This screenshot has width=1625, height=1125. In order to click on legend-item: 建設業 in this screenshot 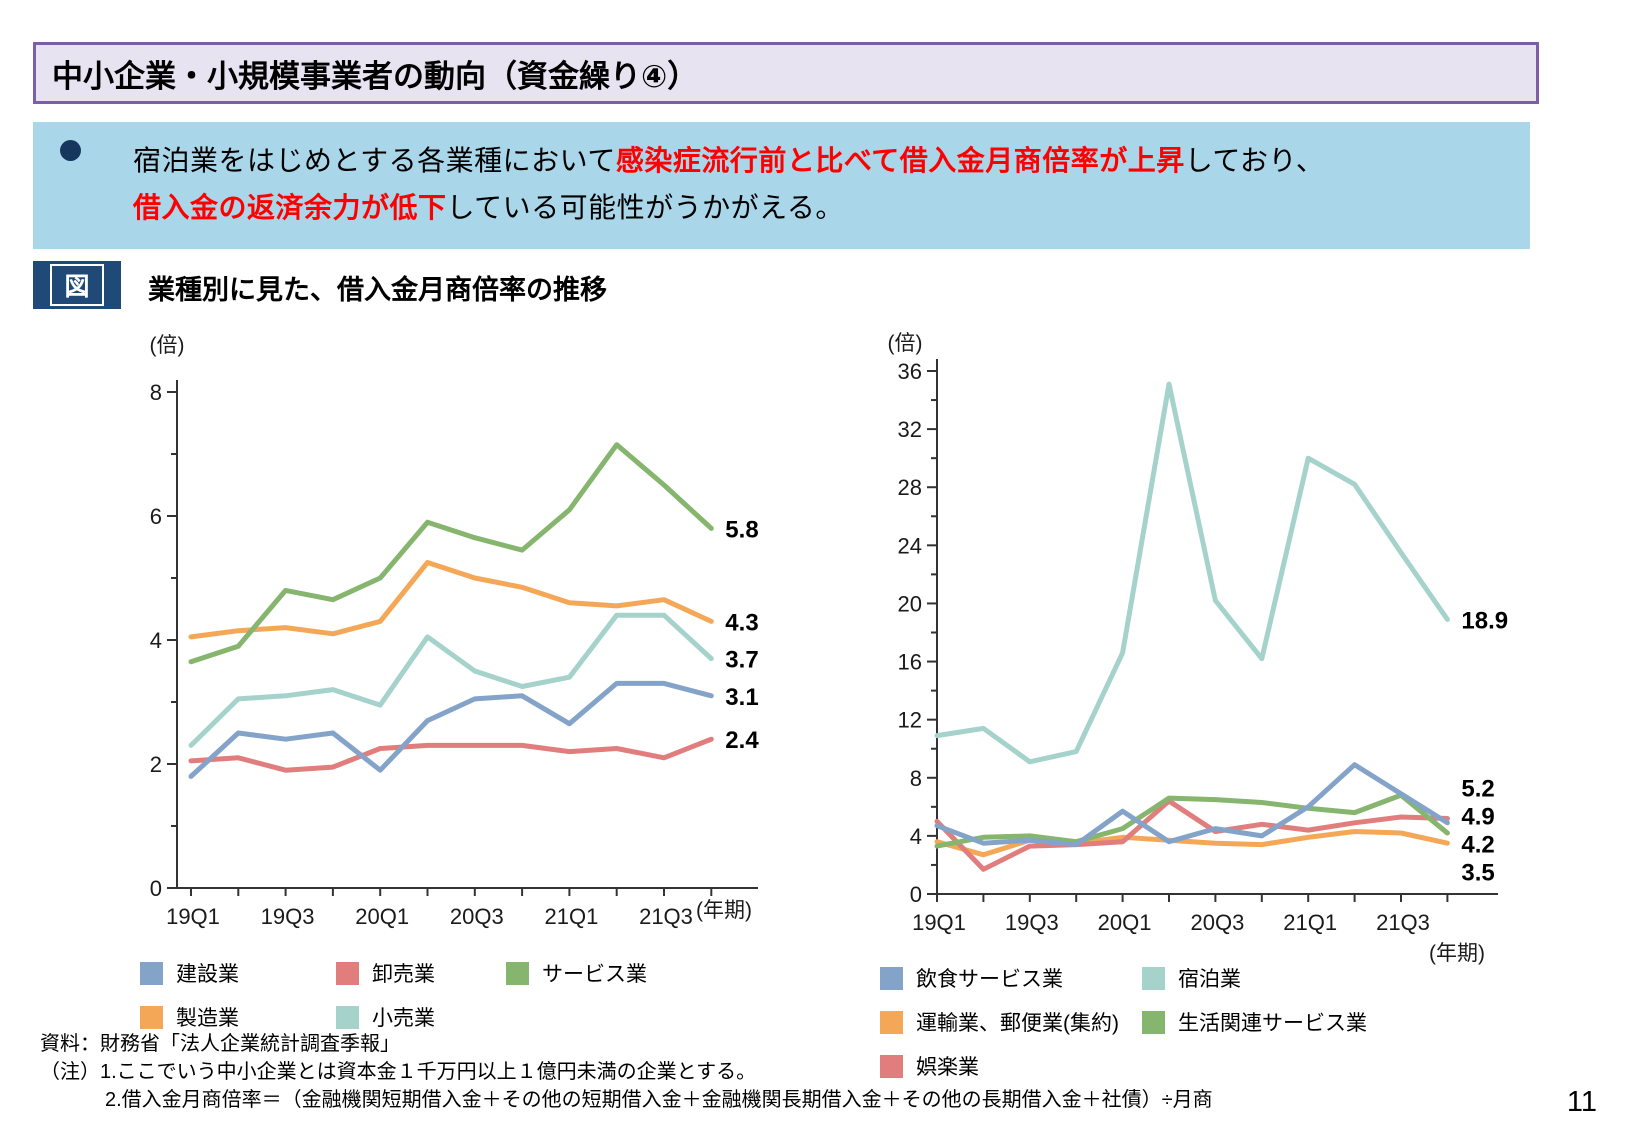, I will do `click(238, 973)`.